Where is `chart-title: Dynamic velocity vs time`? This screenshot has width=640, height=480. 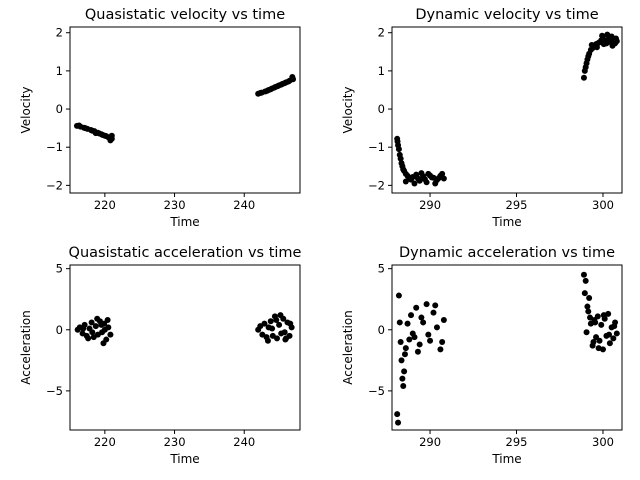
chart-title: Dynamic velocity vs time is located at coordinates (506, 15).